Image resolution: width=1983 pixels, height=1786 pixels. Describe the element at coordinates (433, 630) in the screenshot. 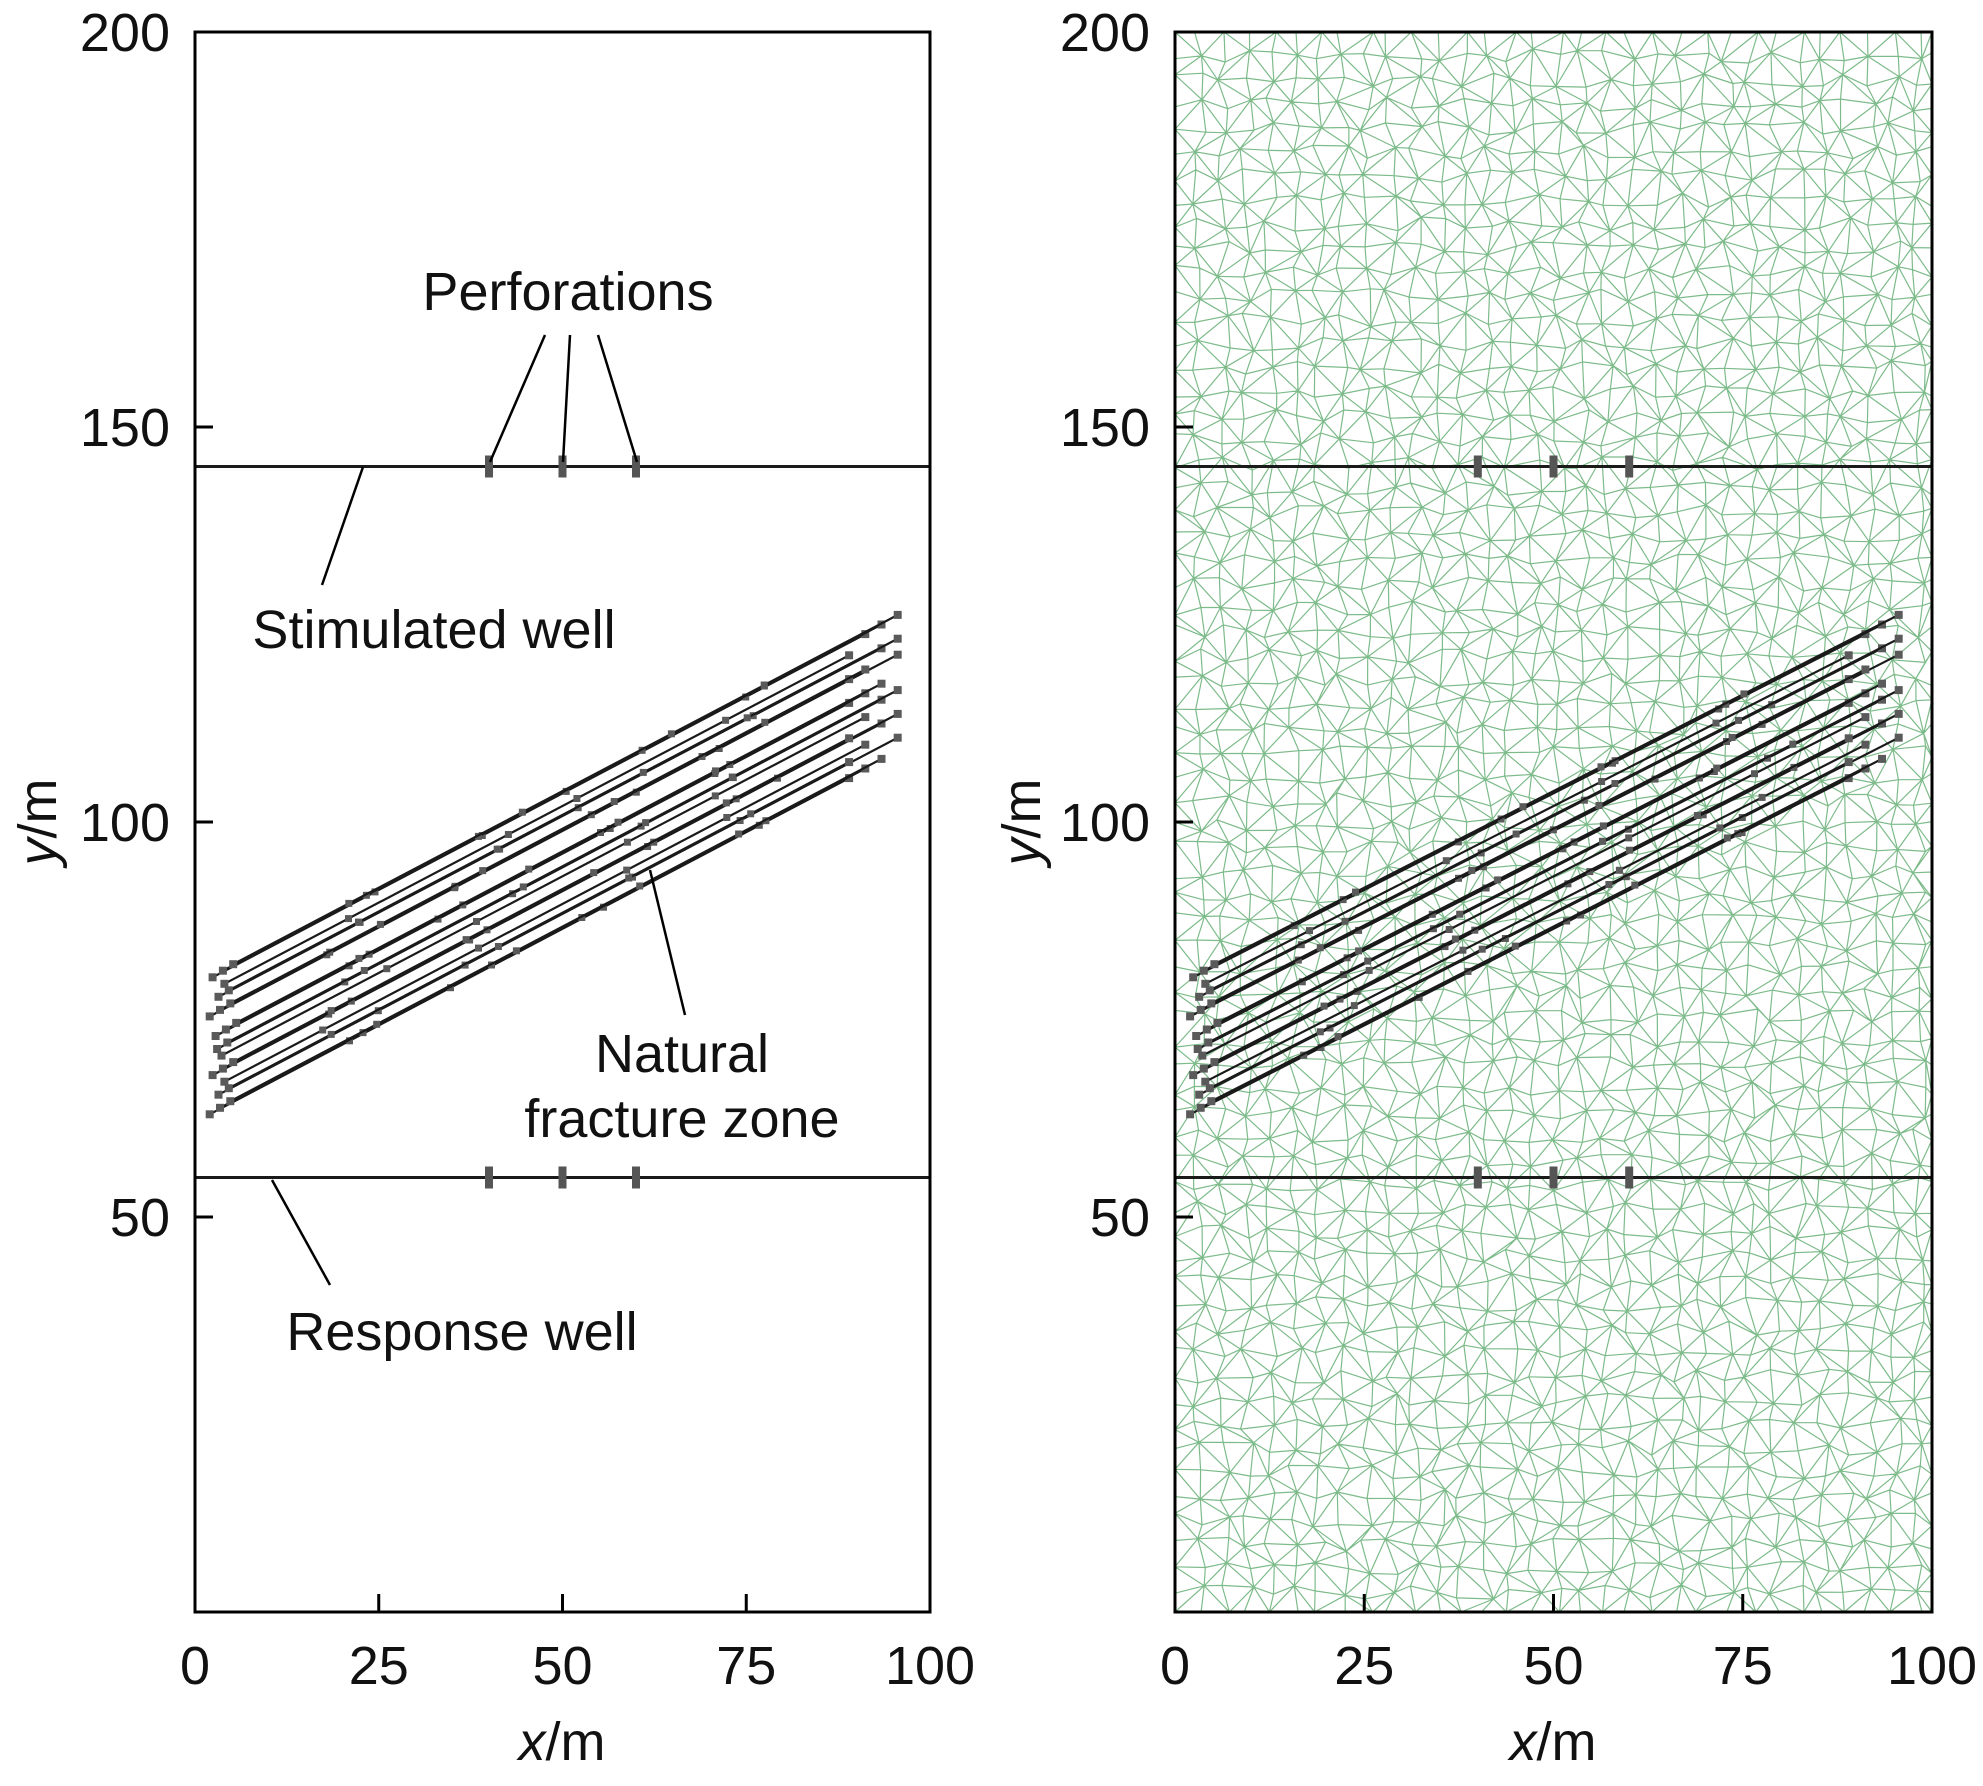

I see `stimulated-well-label: Stimulated well` at that location.